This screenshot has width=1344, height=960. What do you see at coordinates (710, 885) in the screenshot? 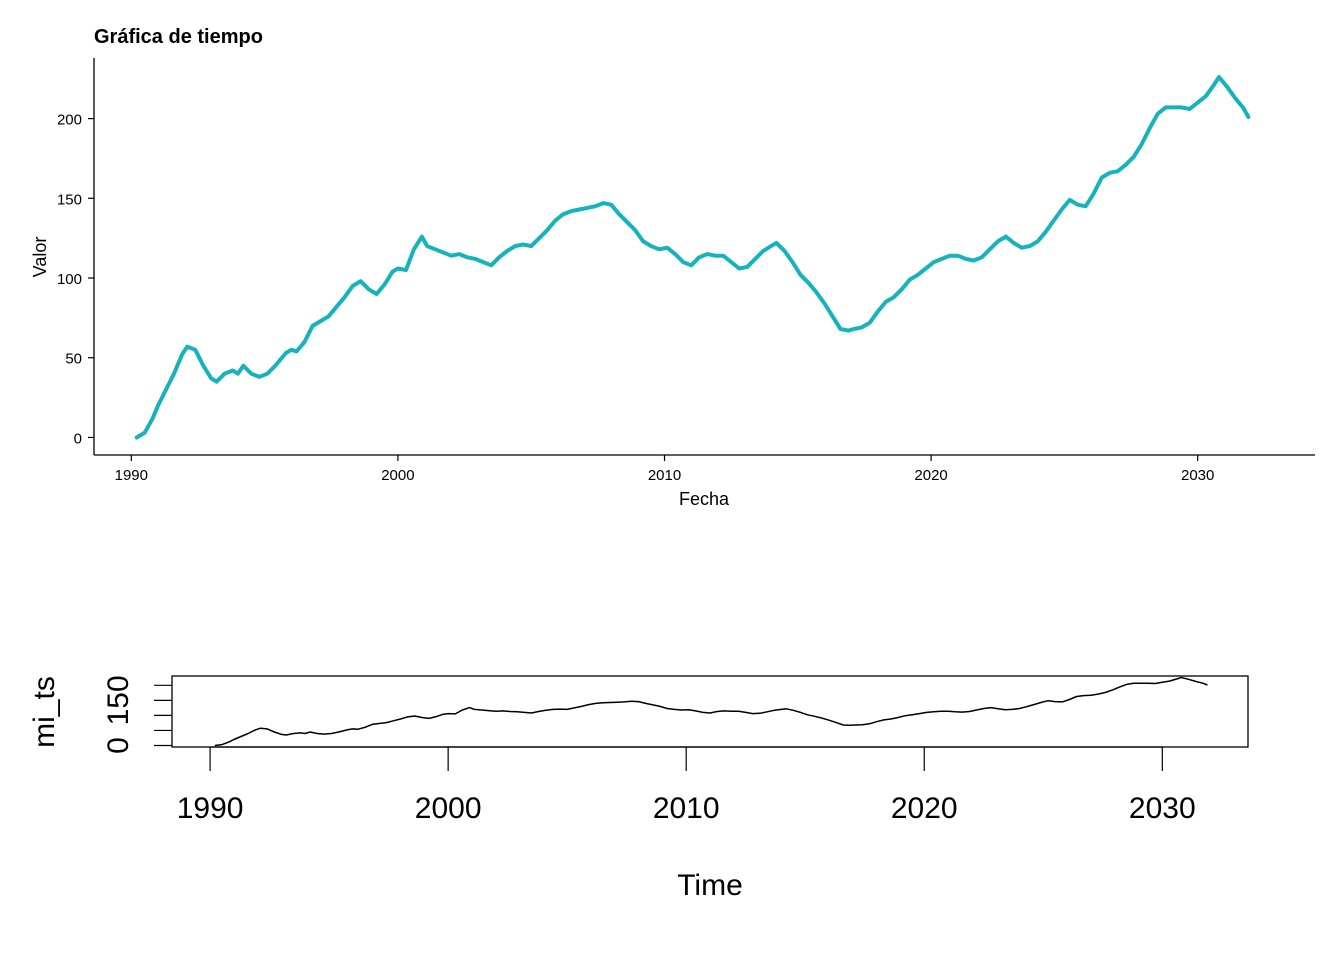
I see `x-axis-label: Time` at bounding box center [710, 885].